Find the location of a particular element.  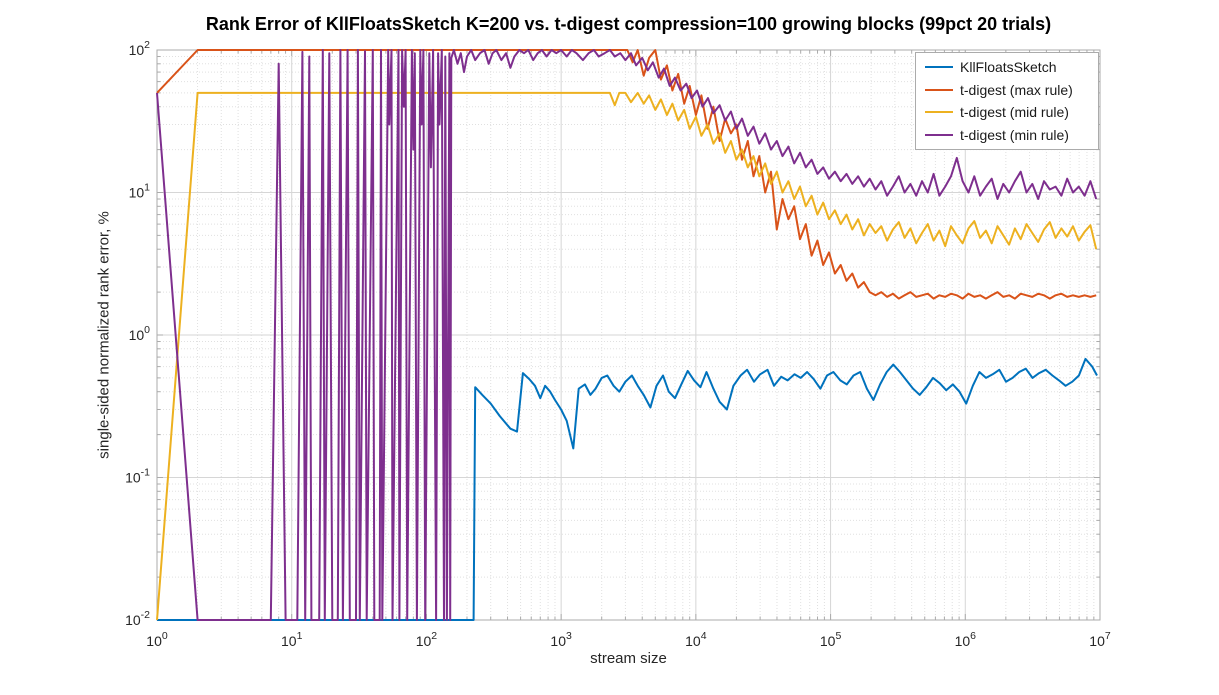

legend-swatch-kllfloatssketch is located at coordinates (939, 67).